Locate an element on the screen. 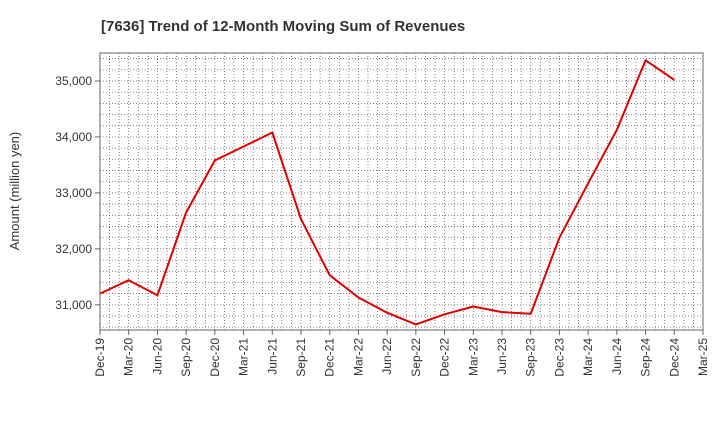 This screenshot has height=440, width=720. x-tick-label: Dec-19 is located at coordinates (100, 357).